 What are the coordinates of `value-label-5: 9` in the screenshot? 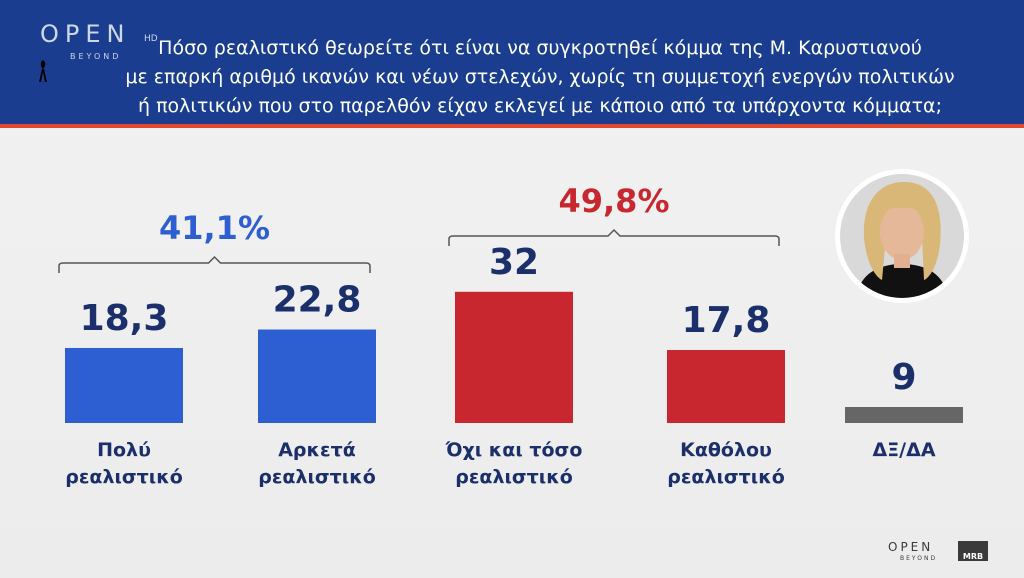 It's located at (903, 377).